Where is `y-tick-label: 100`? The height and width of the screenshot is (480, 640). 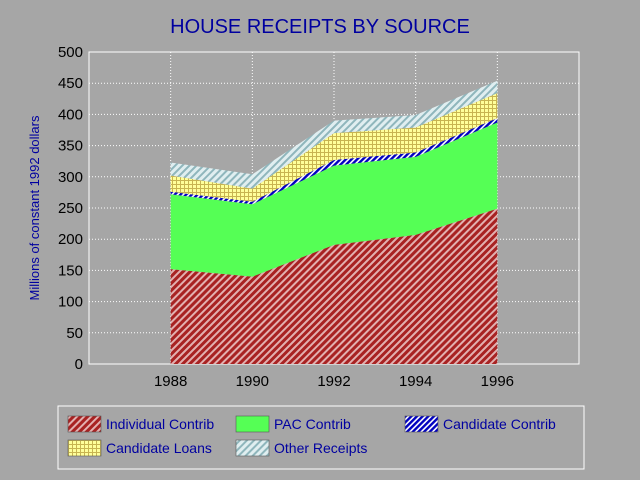 y-tick-label: 100 is located at coordinates (70, 302).